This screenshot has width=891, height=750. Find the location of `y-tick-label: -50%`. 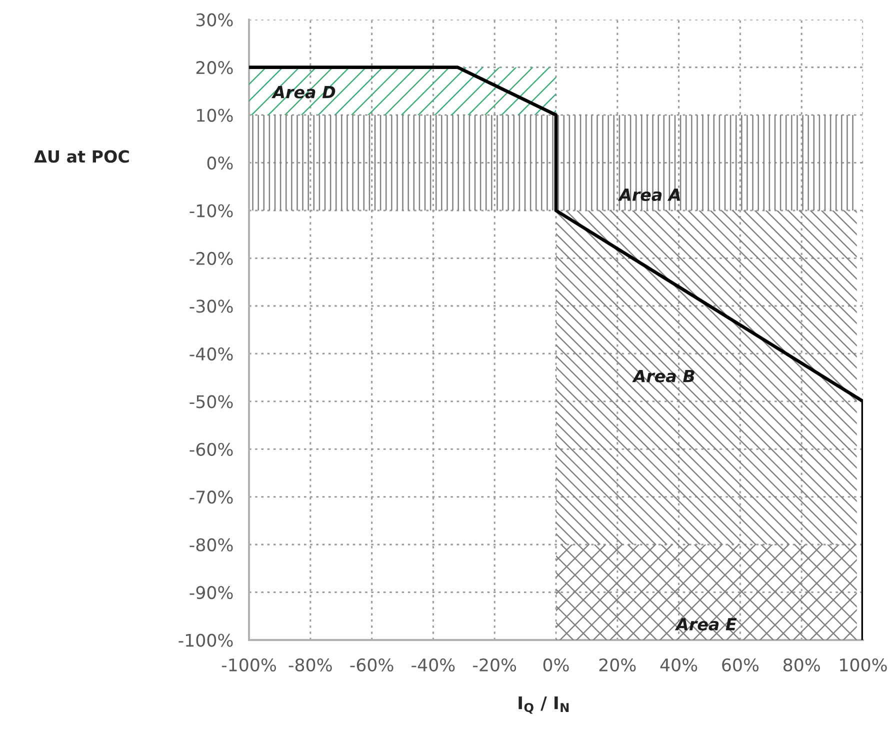

y-tick-label: -50% is located at coordinates (211, 401).